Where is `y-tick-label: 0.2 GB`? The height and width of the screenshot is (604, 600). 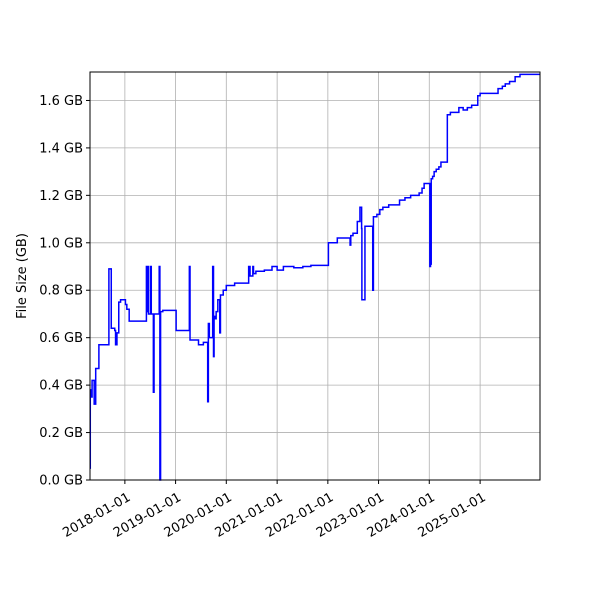 y-tick-label: 0.2 GB is located at coordinates (61, 433).